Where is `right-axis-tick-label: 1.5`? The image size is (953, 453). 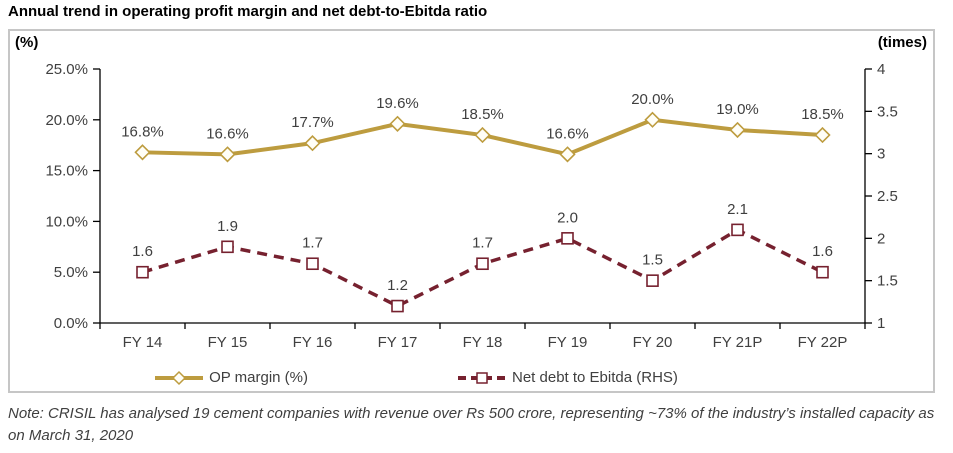 right-axis-tick-label: 1.5 is located at coordinates (887, 281).